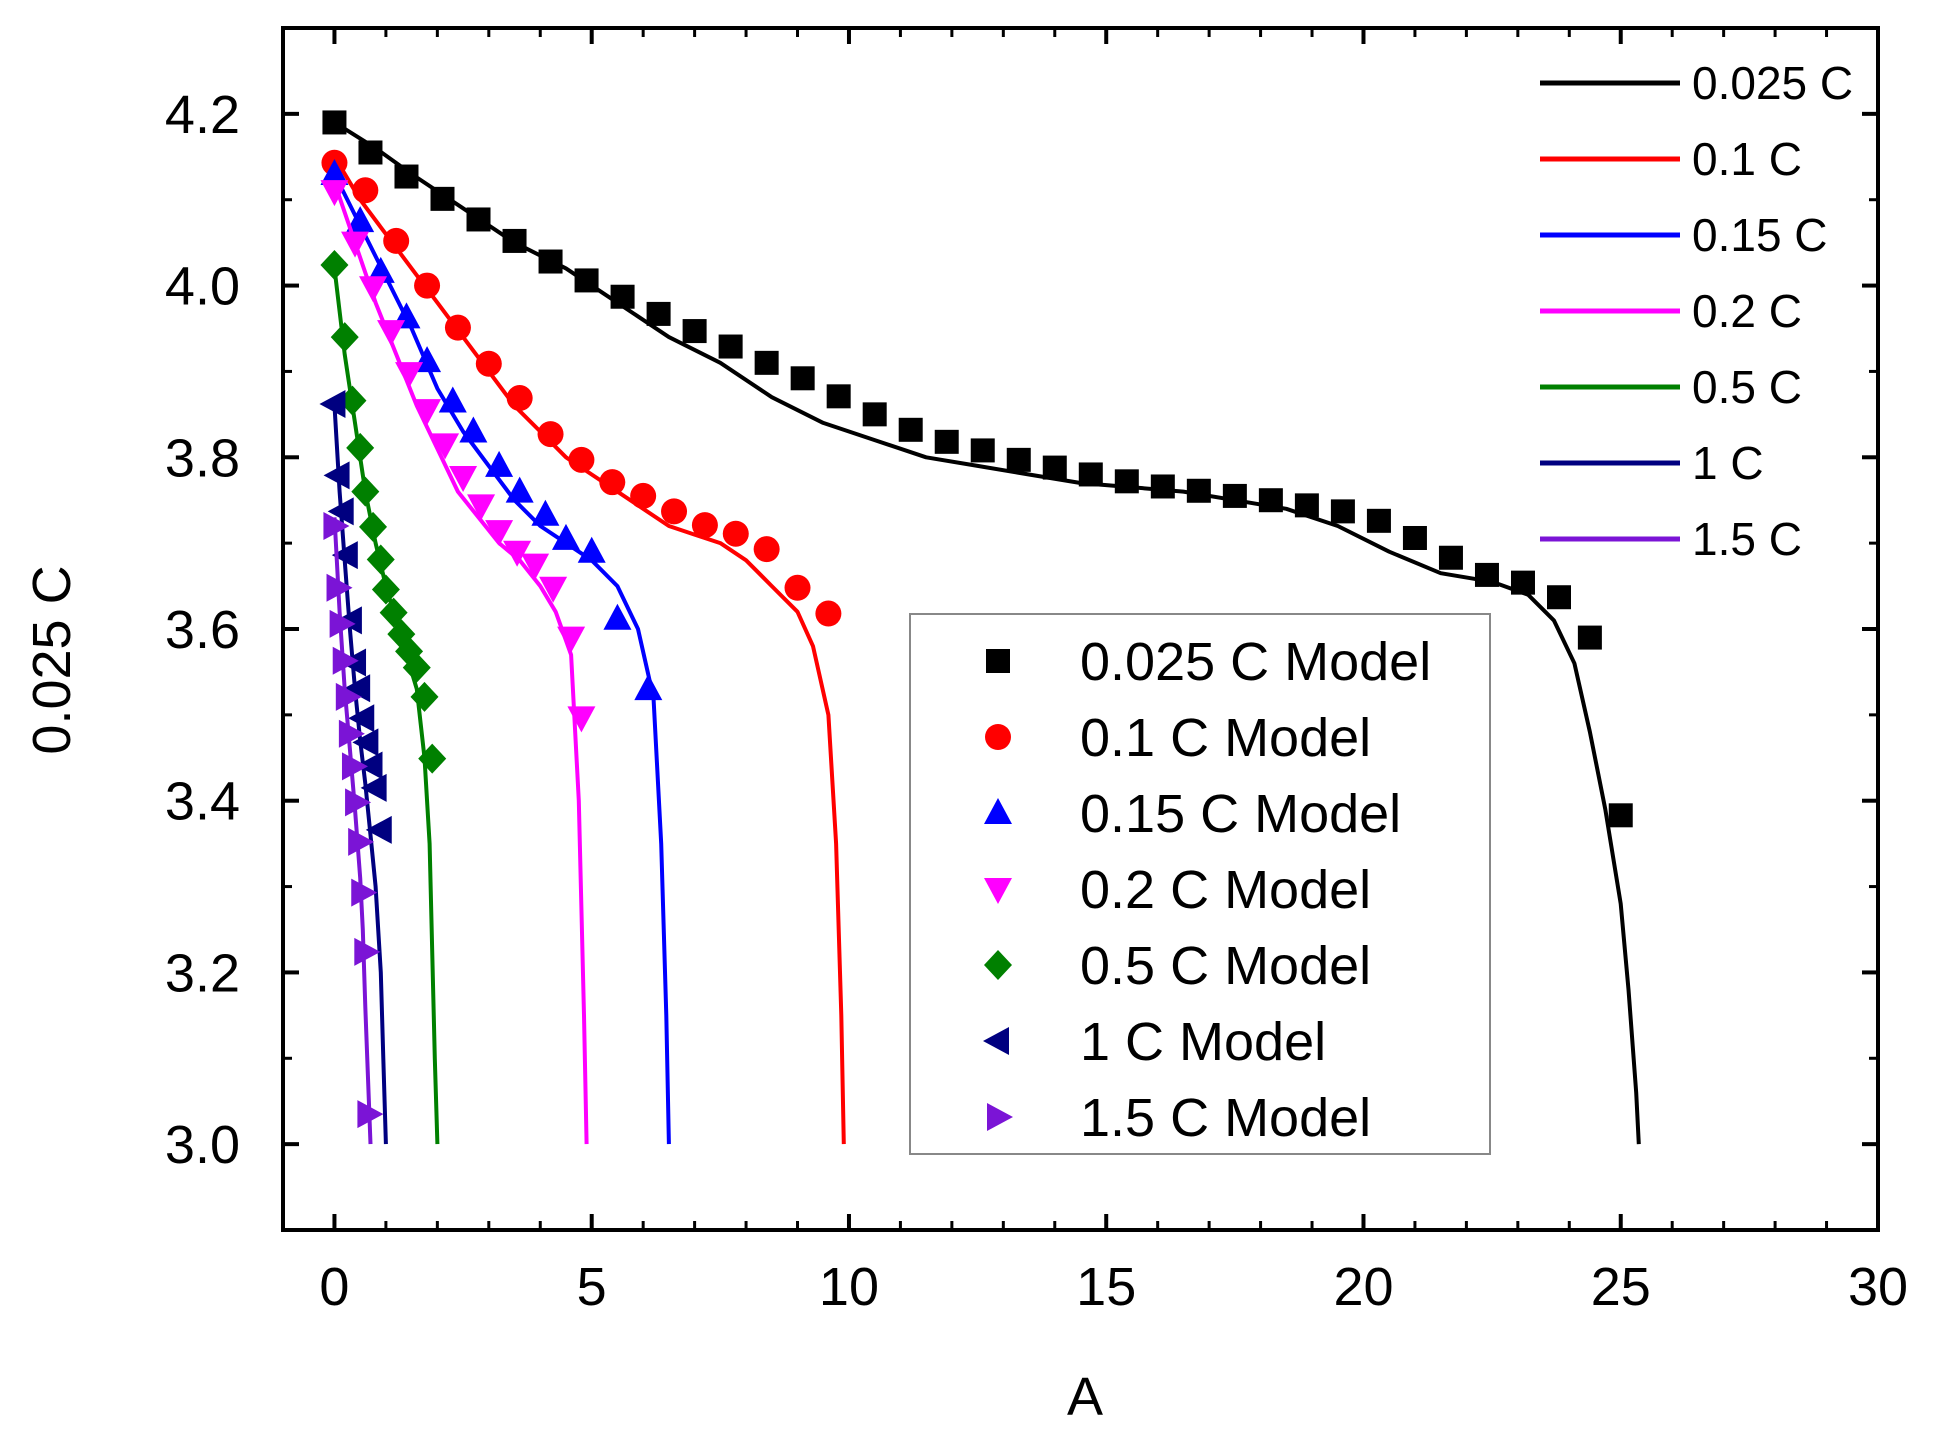  What do you see at coordinates (1225, 738) in the screenshot?
I see `legend-marker-label: 0.1 C Model` at bounding box center [1225, 738].